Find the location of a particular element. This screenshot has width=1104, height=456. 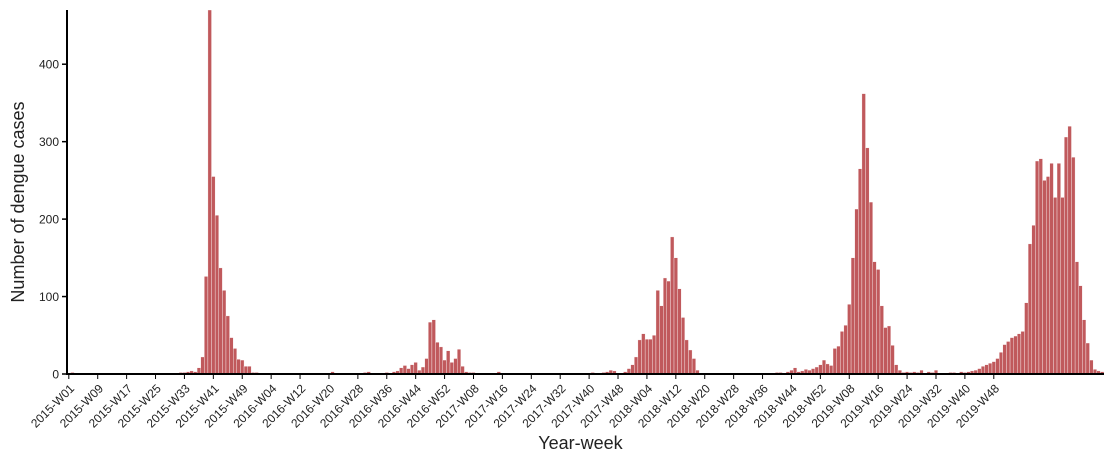

y-axis-ticks: 0 100 200 300 400 is located at coordinates (53, 220).